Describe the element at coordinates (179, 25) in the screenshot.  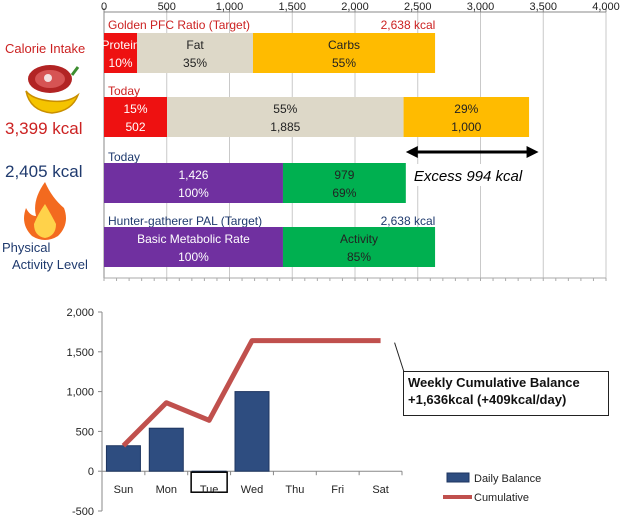
I see `row-label: Golden PFC Ratio (Target)` at that location.